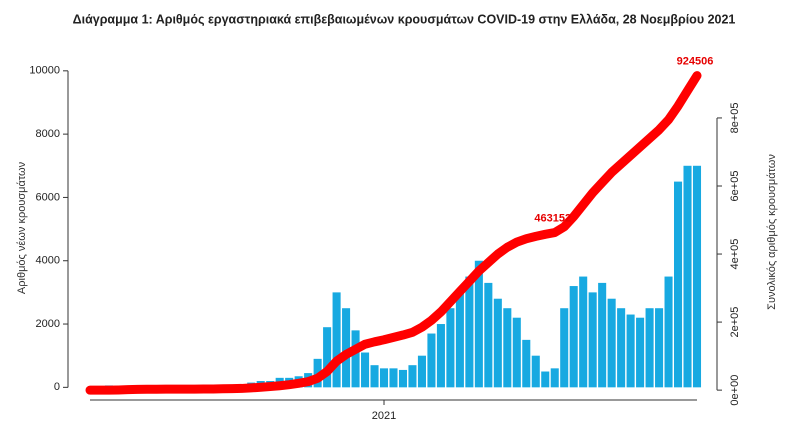 The width and height of the screenshot is (809, 435). Describe the element at coordinates (735, 254) in the screenshot. I see `y2-tick-label: 4e+05` at that location.